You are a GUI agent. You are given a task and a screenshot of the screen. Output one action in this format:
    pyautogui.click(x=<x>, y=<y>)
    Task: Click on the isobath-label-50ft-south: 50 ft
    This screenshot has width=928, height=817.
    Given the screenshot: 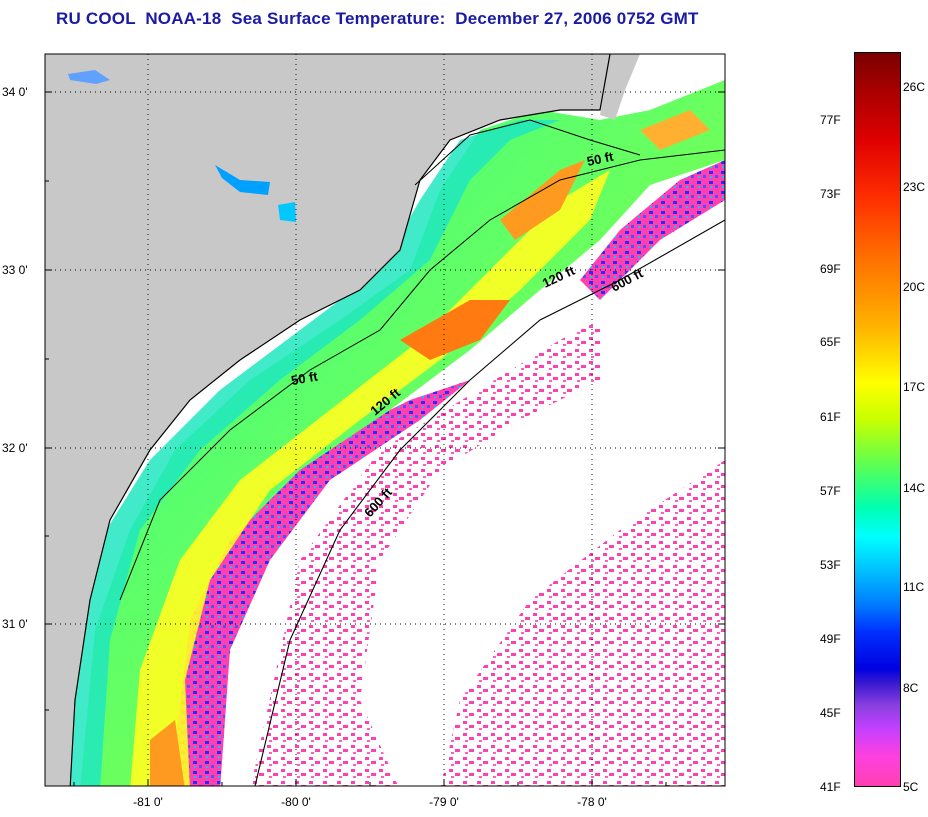 What is the action you would take?
    pyautogui.click(x=305, y=378)
    